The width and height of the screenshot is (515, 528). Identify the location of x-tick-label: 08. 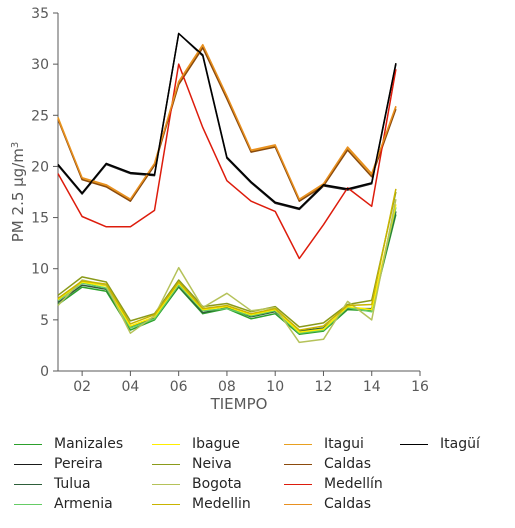
(227, 387).